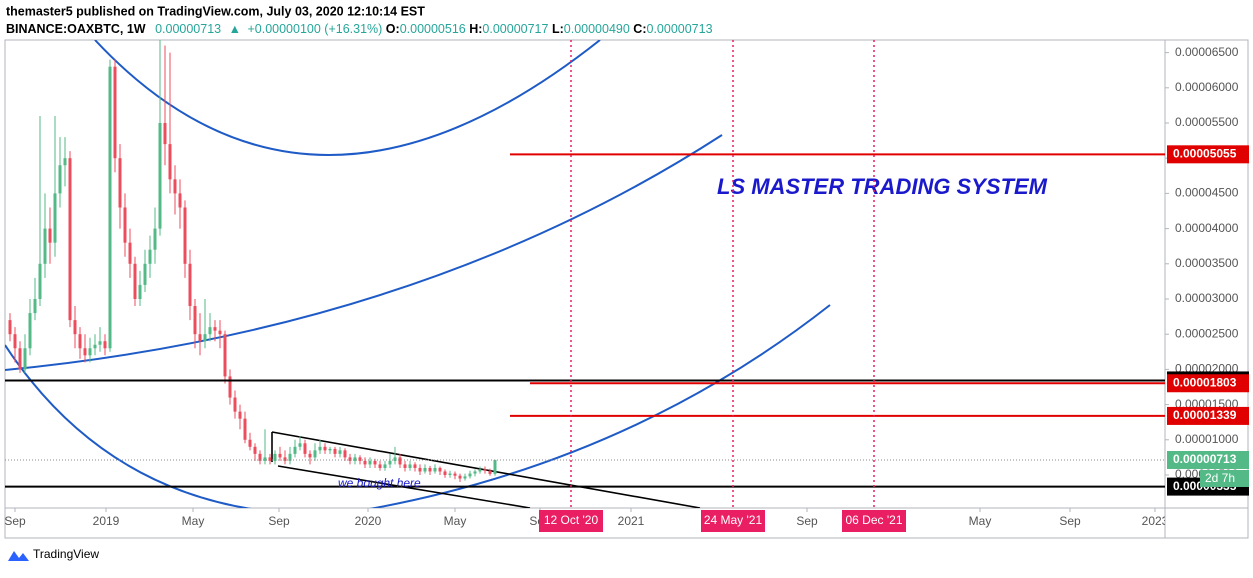 Image resolution: width=1253 pixels, height=578 pixels. I want to click on x-tick-label: 2019, so click(106, 521).